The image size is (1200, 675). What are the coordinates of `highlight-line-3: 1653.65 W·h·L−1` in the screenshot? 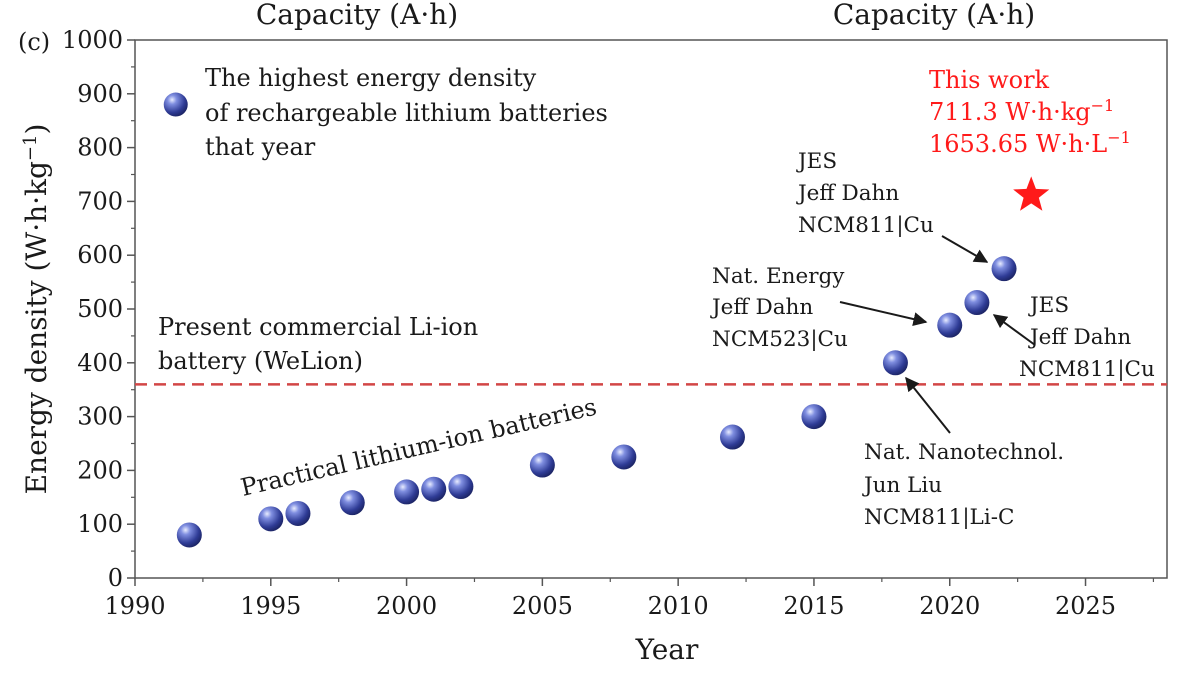 It's located at (1030, 143).